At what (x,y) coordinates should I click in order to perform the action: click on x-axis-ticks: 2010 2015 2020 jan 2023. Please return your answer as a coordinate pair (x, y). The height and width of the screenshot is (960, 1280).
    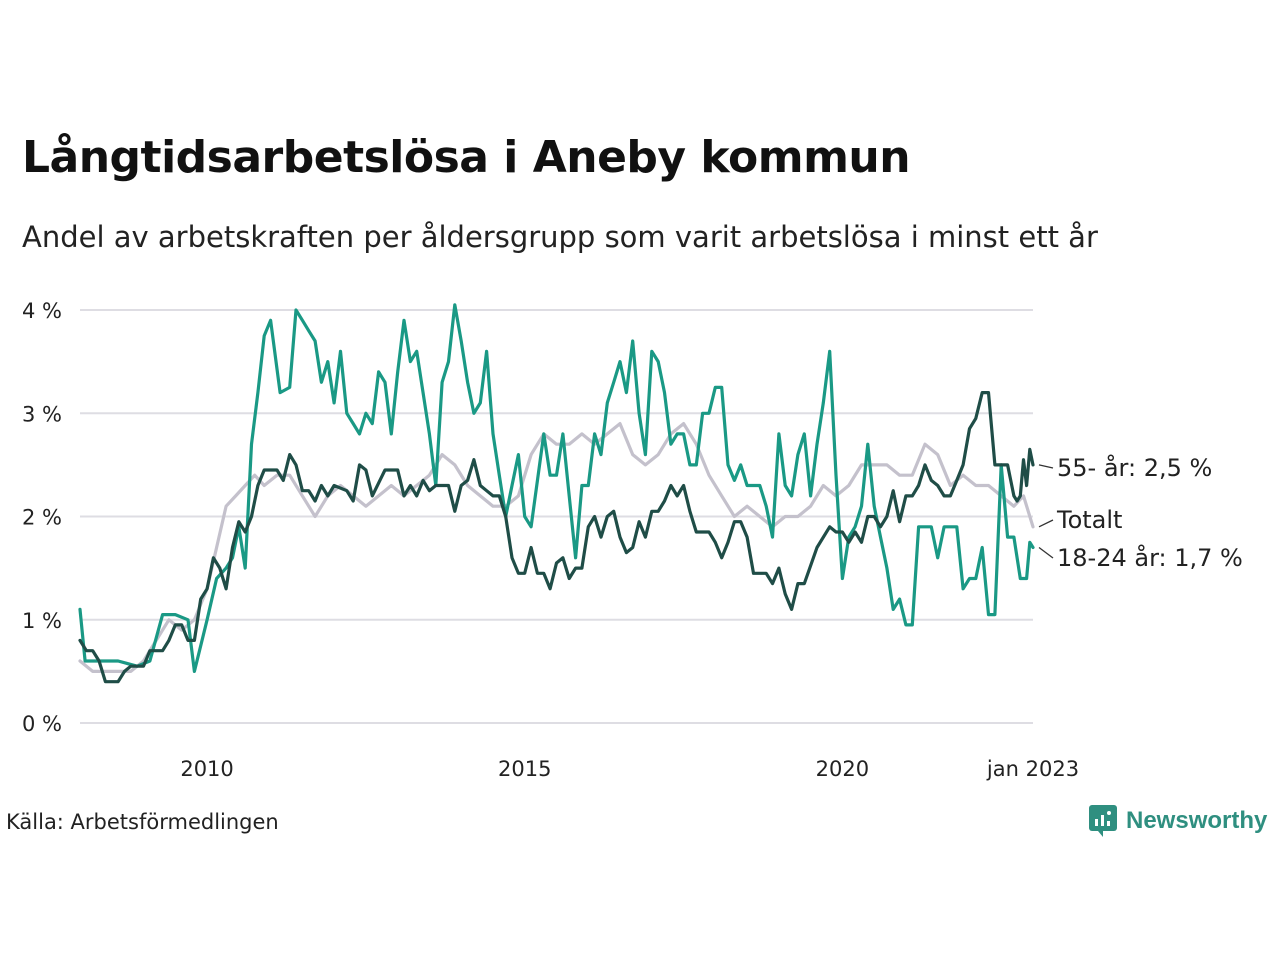
    Looking at the image, I should click on (629, 769).